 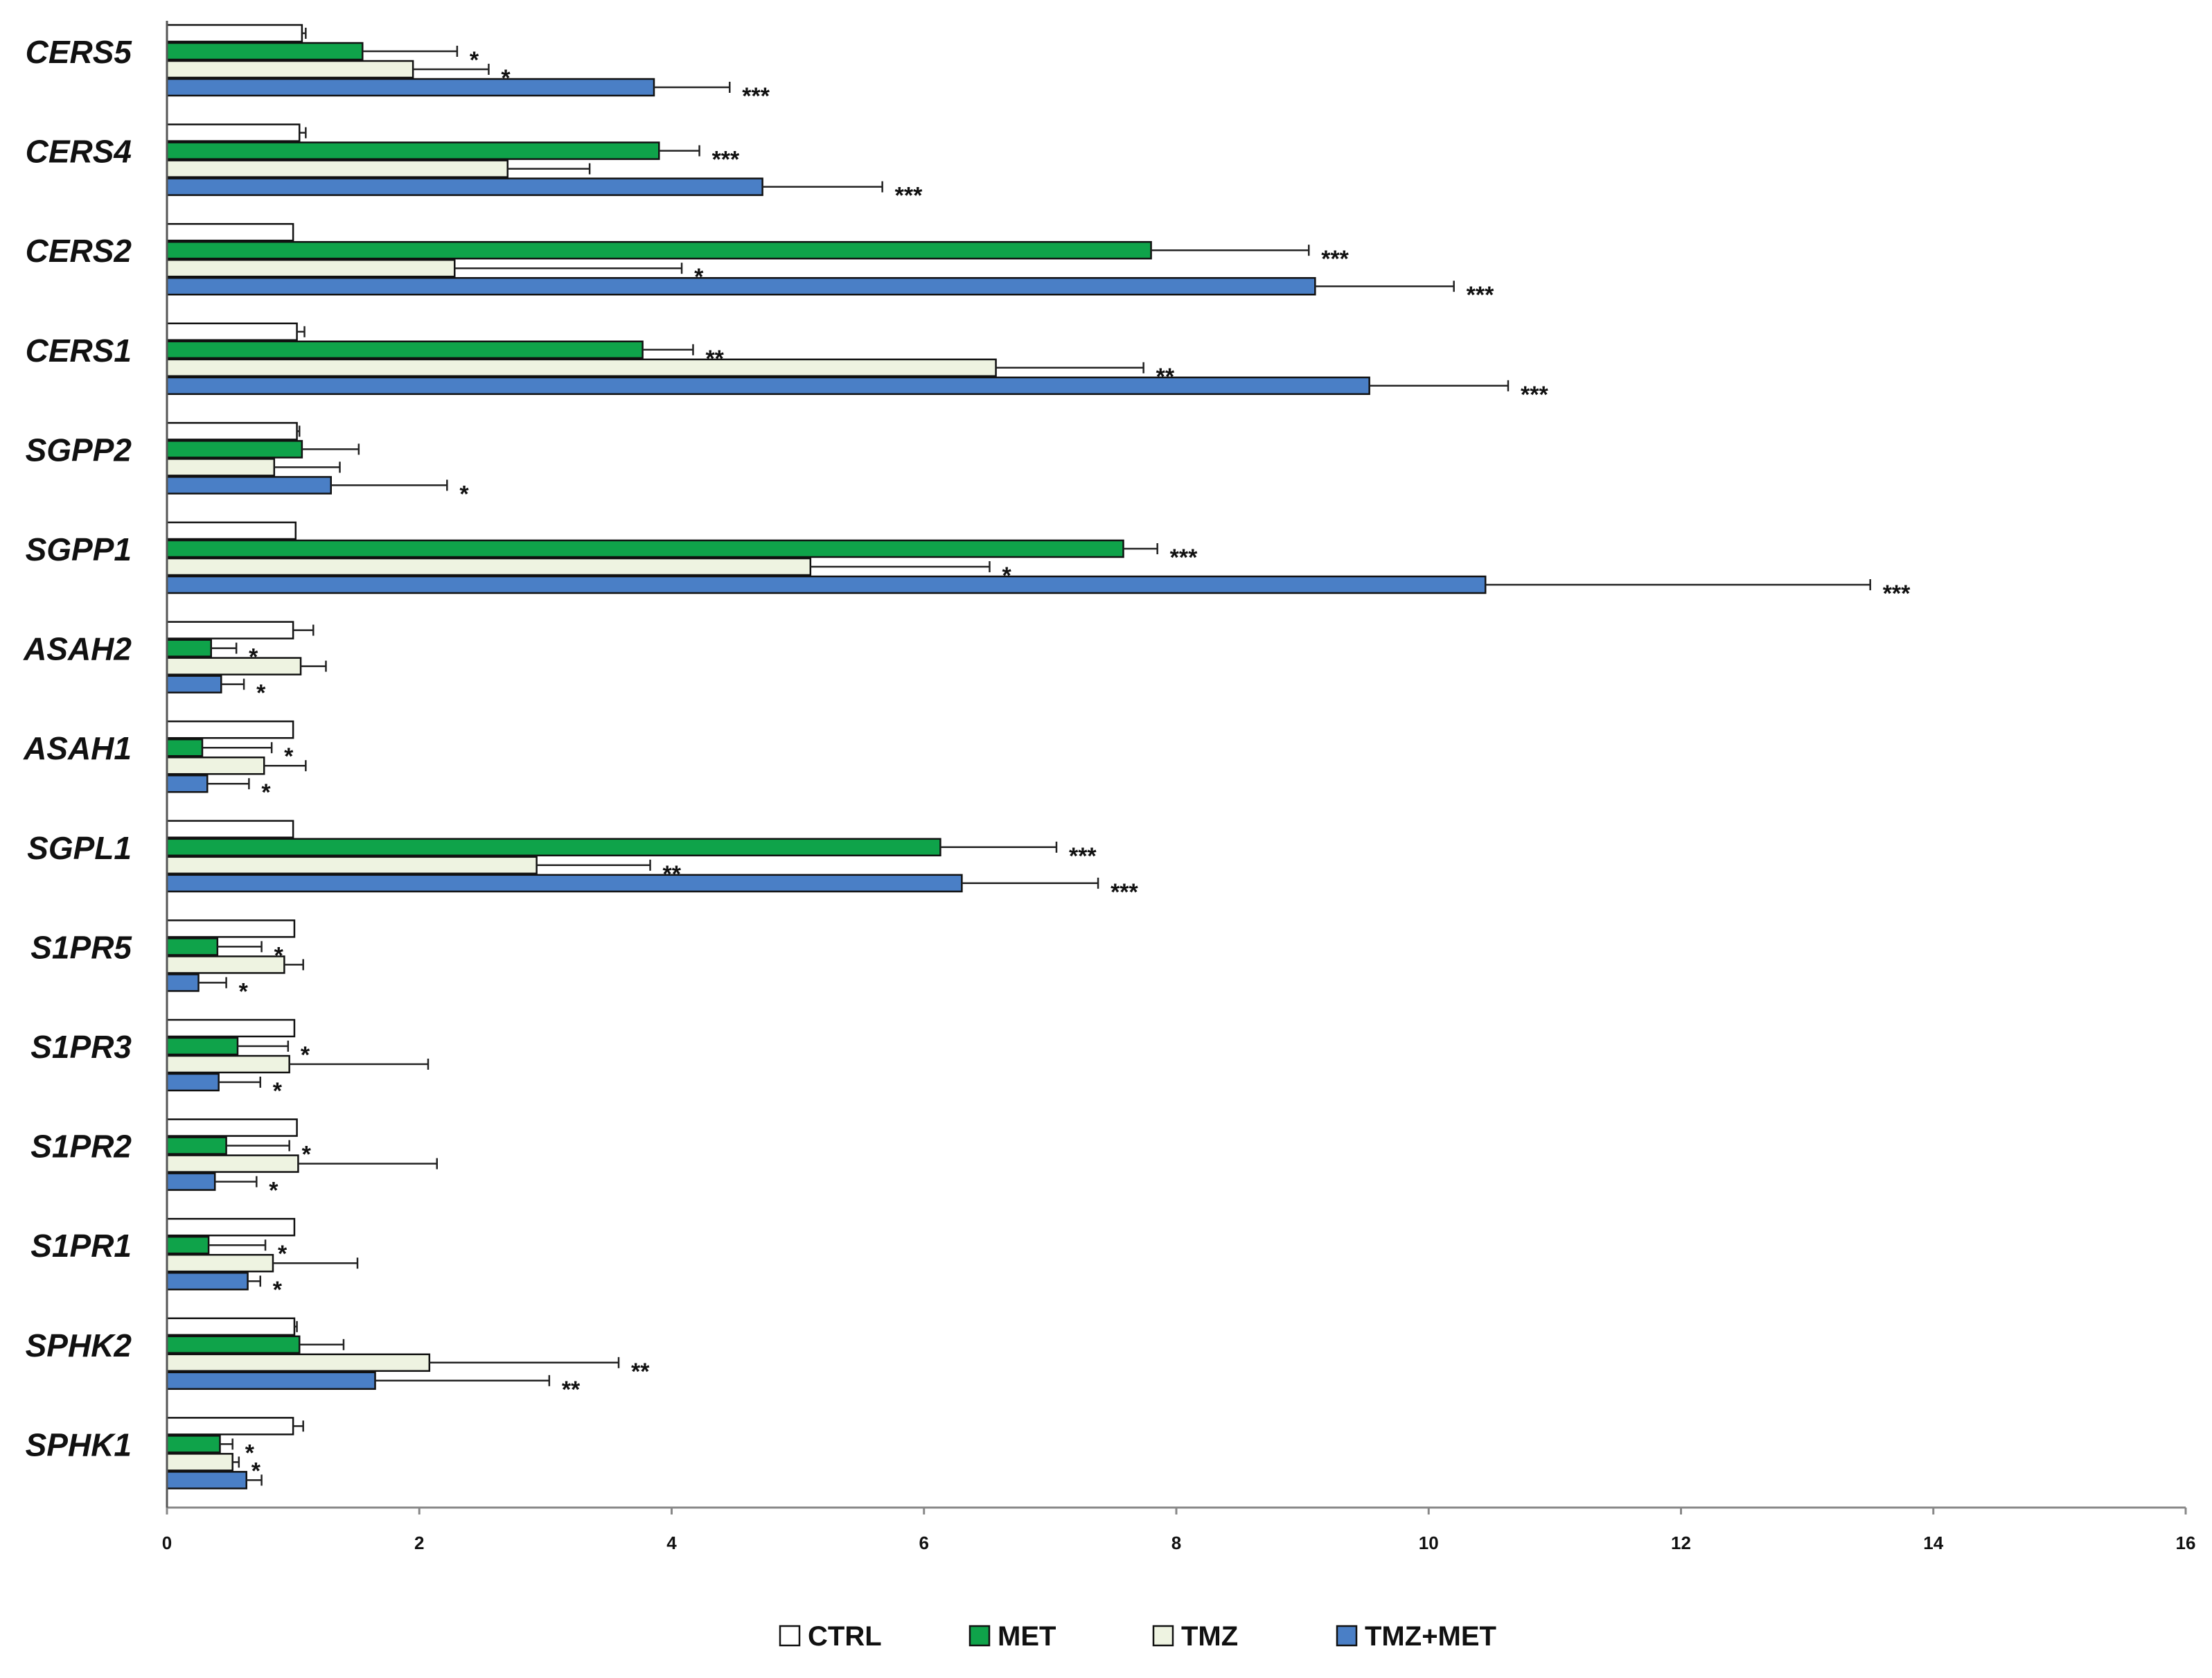 What do you see at coordinates (1429, 1543) in the screenshot?
I see `x-tick-label-10: 10` at bounding box center [1429, 1543].